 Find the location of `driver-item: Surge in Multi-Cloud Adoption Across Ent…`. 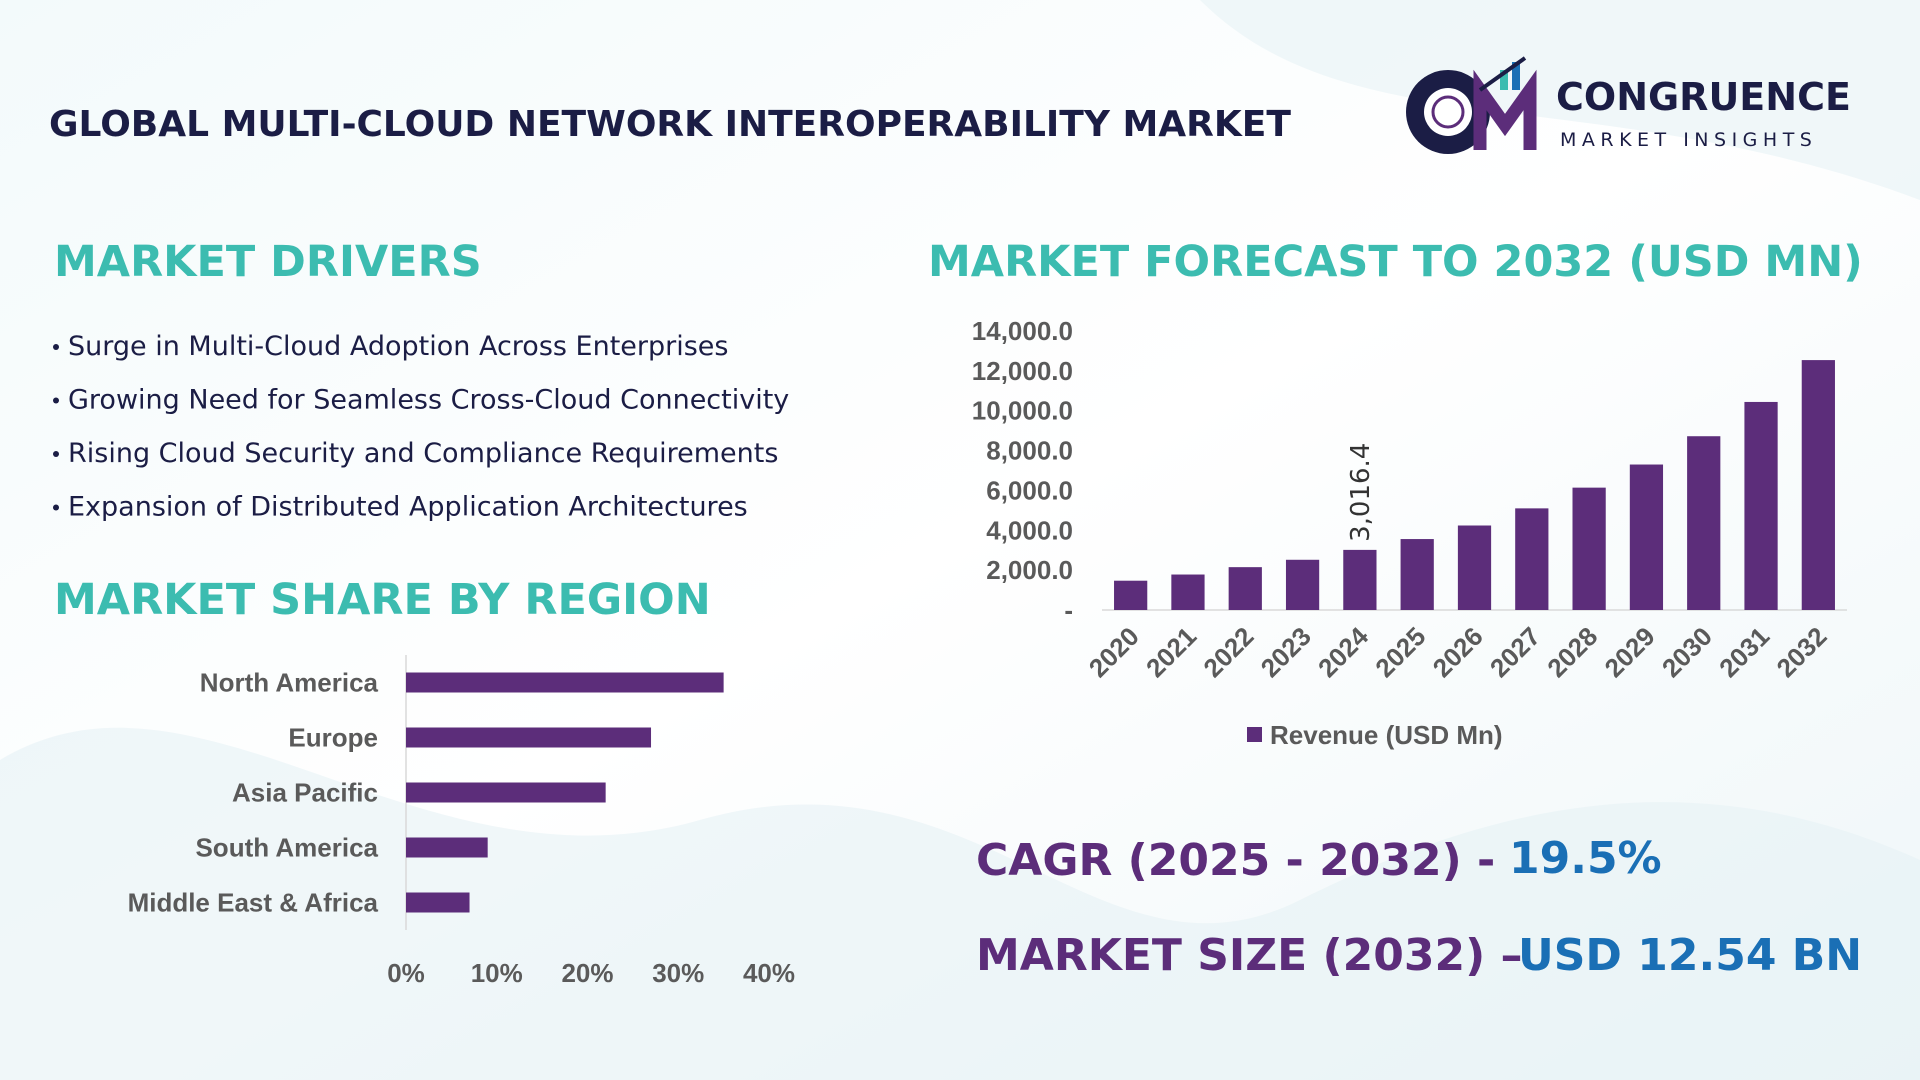

driver-item: Surge in Multi-Cloud Adoption Across Ent… is located at coordinates (398, 346).